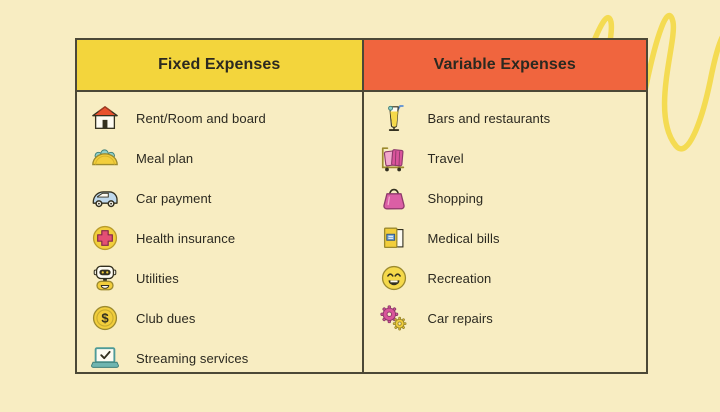  I want to click on fixed-expenses-header: Fixed Expenses, so click(219, 66).